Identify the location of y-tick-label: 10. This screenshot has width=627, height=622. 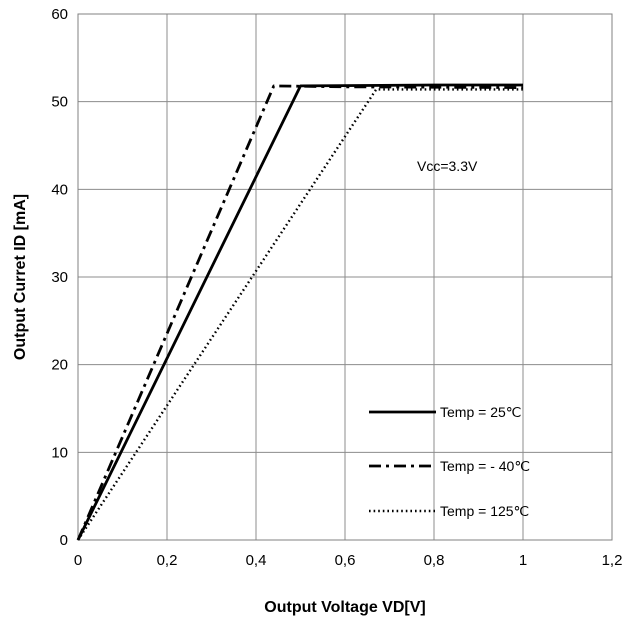
(59, 452).